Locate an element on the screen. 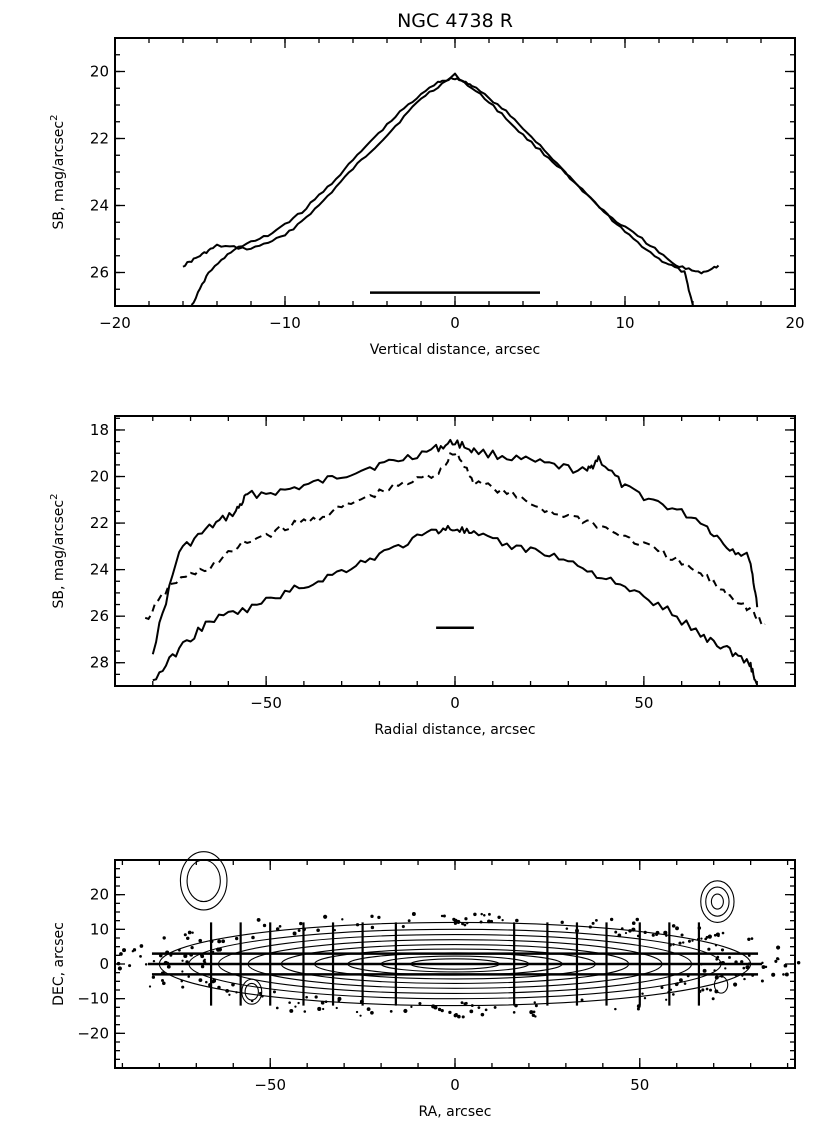  x-tick-label: −20 is located at coordinates (115, 323).